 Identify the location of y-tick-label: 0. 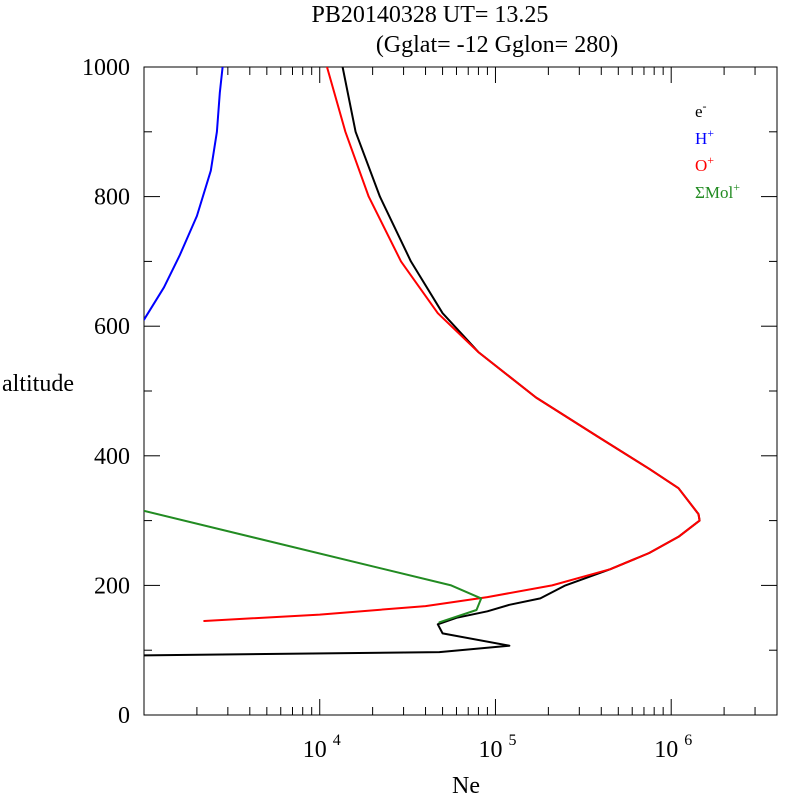
(124, 716).